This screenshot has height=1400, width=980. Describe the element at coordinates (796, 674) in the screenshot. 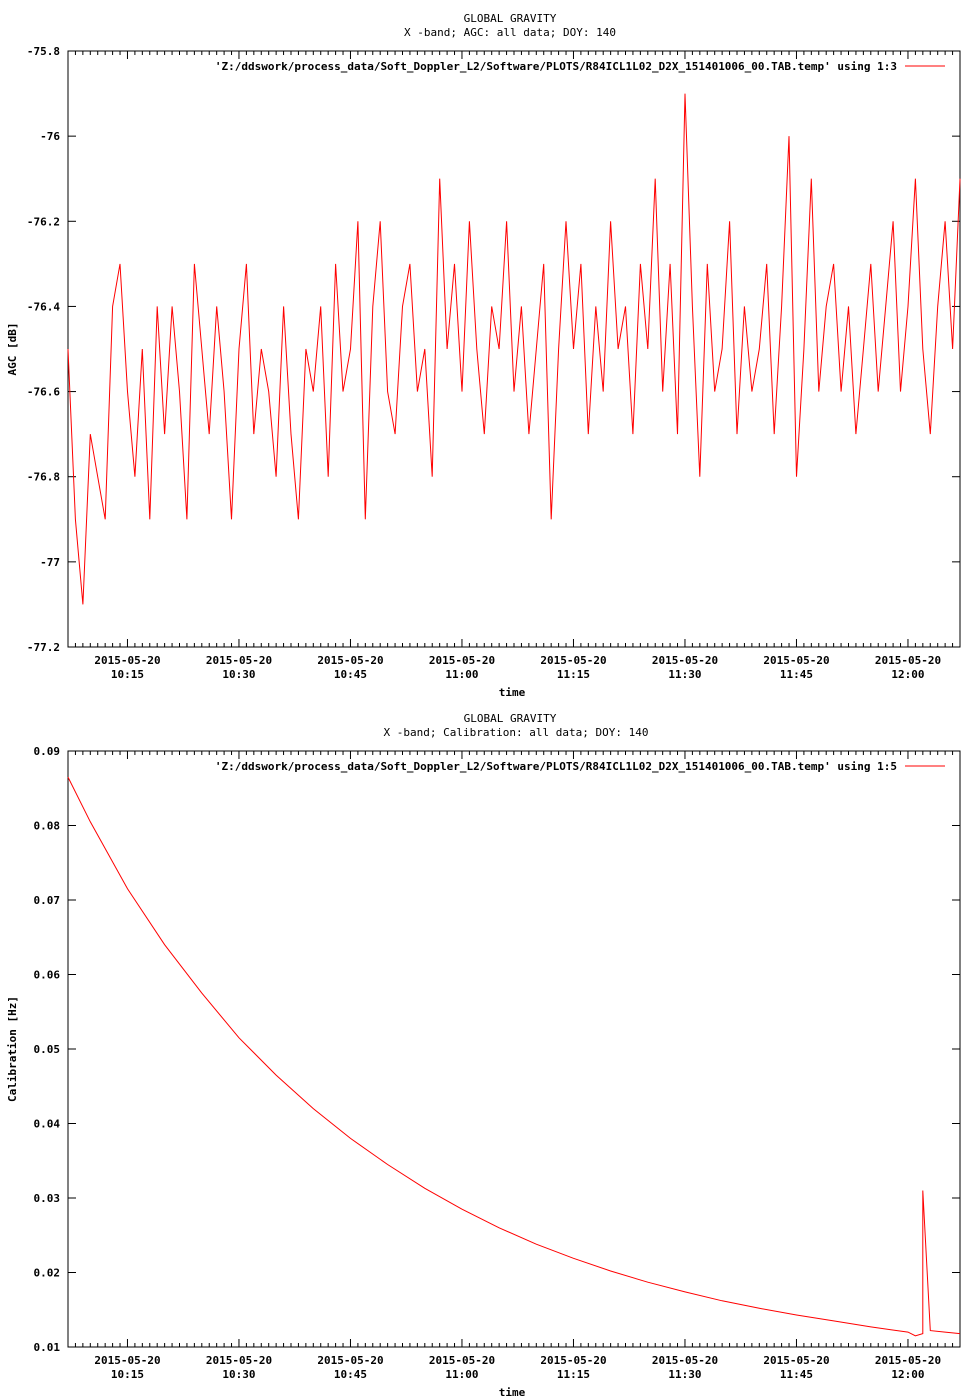

I see `chart-agc-x-tick-time: 11:45` at that location.